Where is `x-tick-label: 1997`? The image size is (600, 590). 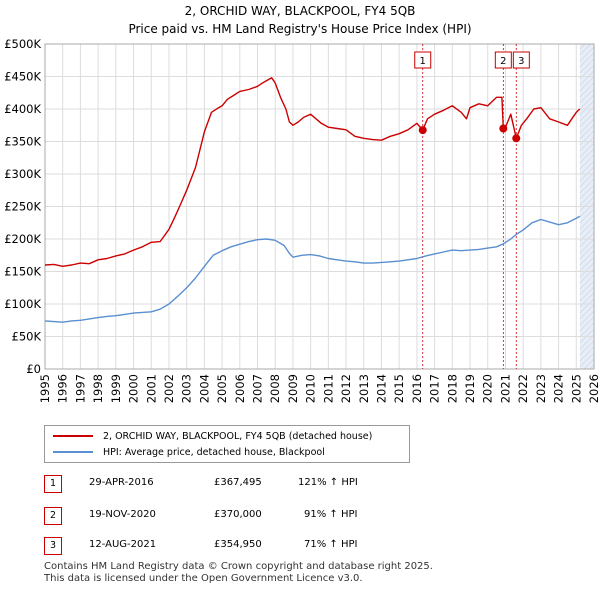 x-tick-label: 1997 is located at coordinates (80, 388).